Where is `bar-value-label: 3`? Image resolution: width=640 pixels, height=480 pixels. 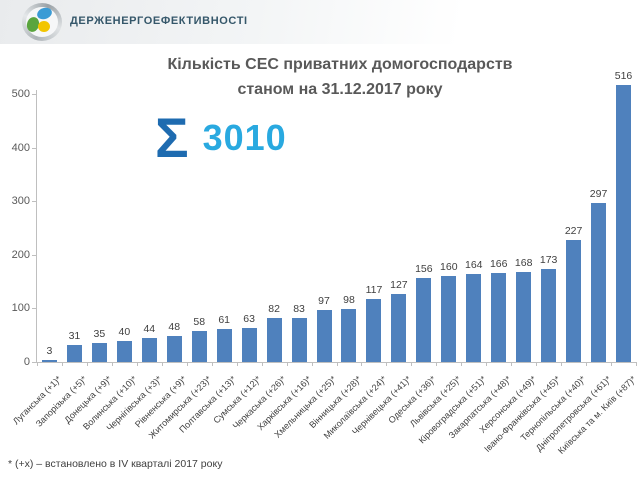 bar-value-label: 3 is located at coordinates (49, 351).